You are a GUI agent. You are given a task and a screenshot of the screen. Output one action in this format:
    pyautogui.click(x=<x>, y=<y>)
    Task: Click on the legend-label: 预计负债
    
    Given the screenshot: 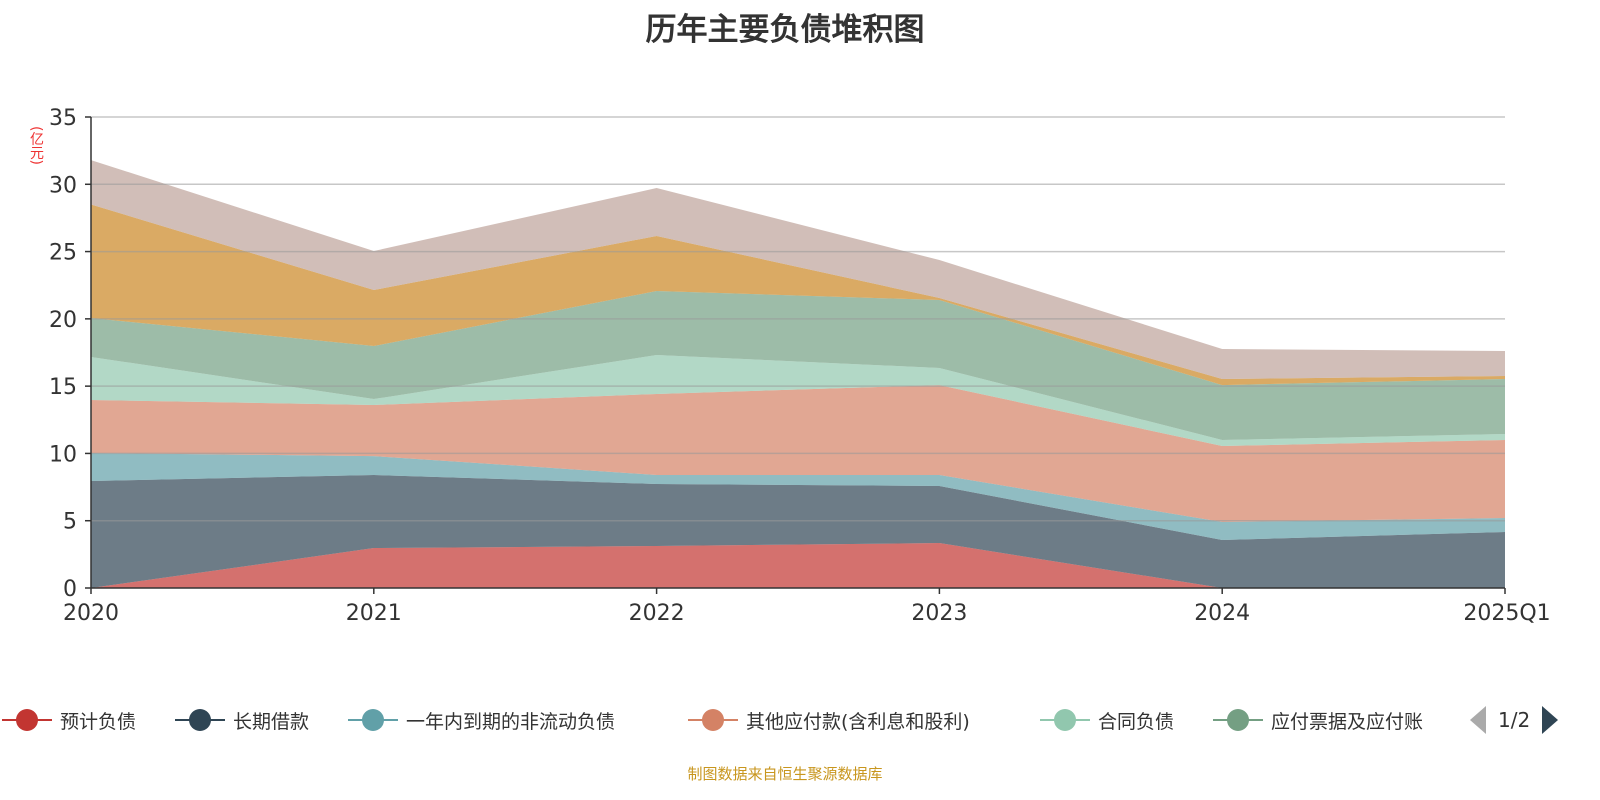 What is the action you would take?
    pyautogui.click(x=98, y=721)
    